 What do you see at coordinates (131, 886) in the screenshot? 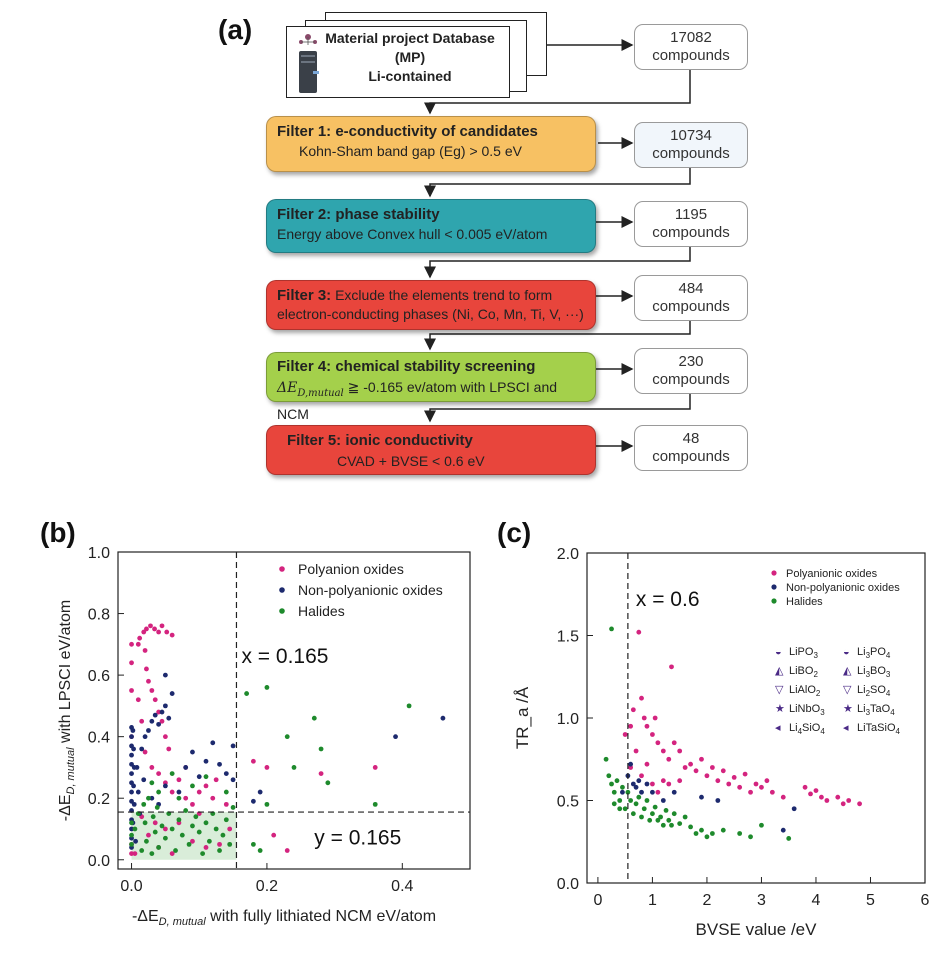
I see `x-tick-label: 0.0` at bounding box center [131, 886].